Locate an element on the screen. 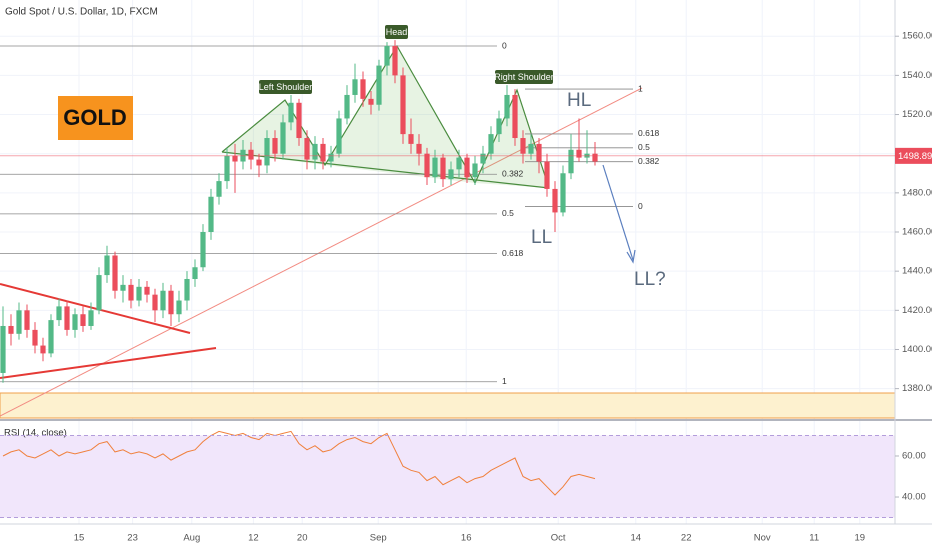 The height and width of the screenshot is (550, 932). pattern-fill is located at coordinates (385, 117).